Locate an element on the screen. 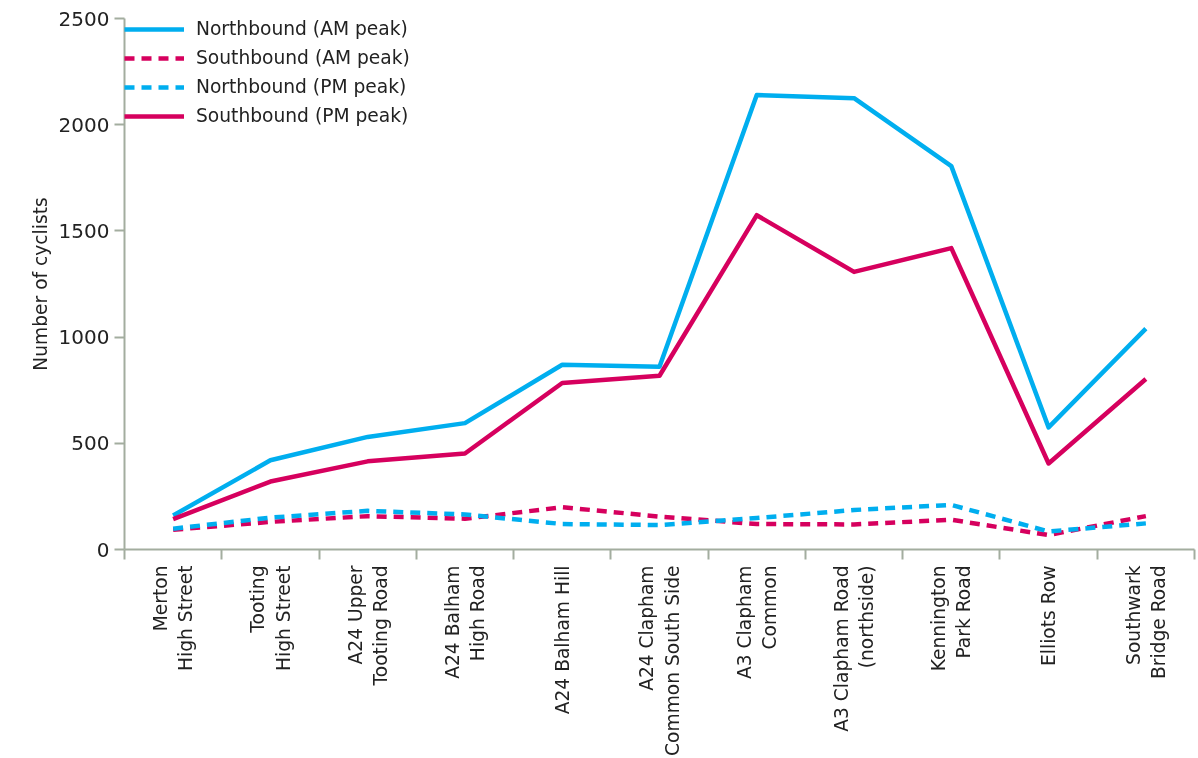 This screenshot has width=1198, height=758. x-tick-label: A24 Balham Hill is located at coordinates (562, 640).